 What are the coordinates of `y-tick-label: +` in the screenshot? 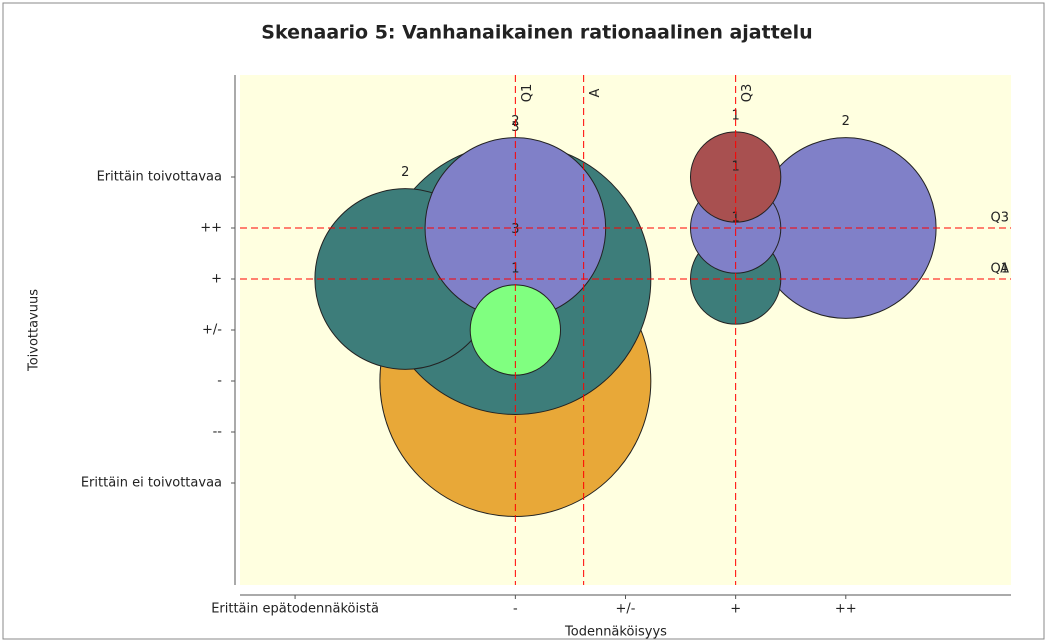 It's located at (216, 279).